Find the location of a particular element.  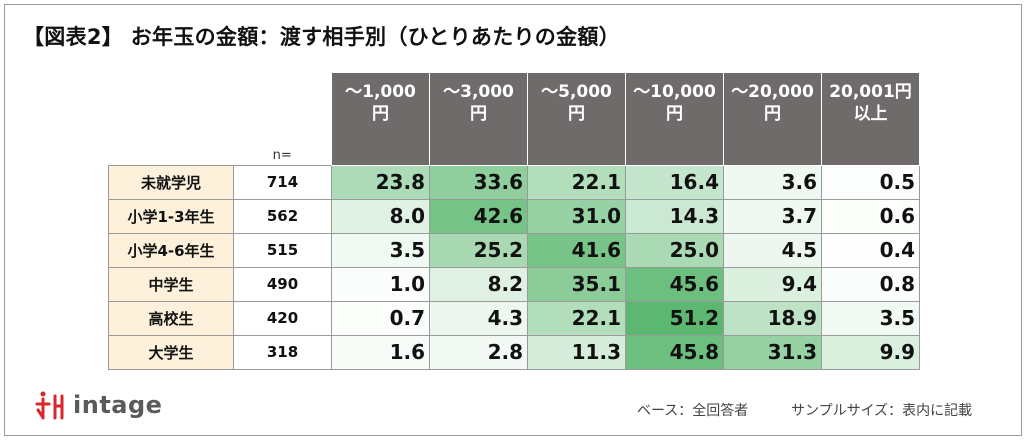

heatmap-cell: 42.6 is located at coordinates (478, 216).